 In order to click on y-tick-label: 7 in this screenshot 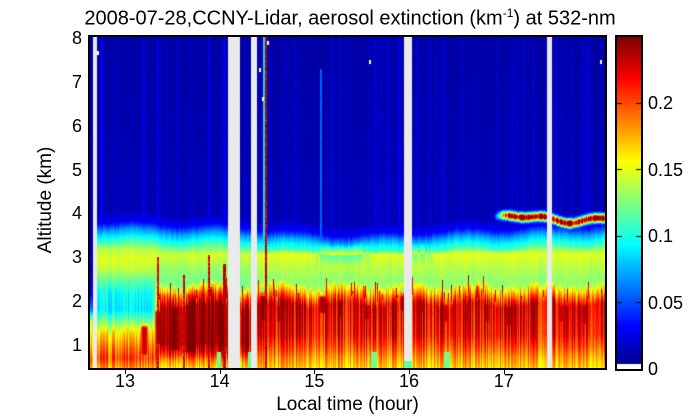, I will do `click(76, 81)`.